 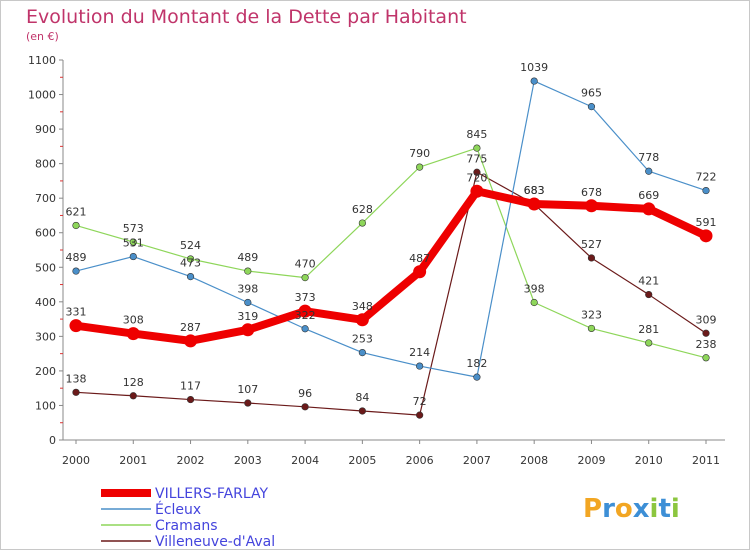 What do you see at coordinates (190, 263) in the screenshot?
I see `data-label--cleux: 473` at bounding box center [190, 263].